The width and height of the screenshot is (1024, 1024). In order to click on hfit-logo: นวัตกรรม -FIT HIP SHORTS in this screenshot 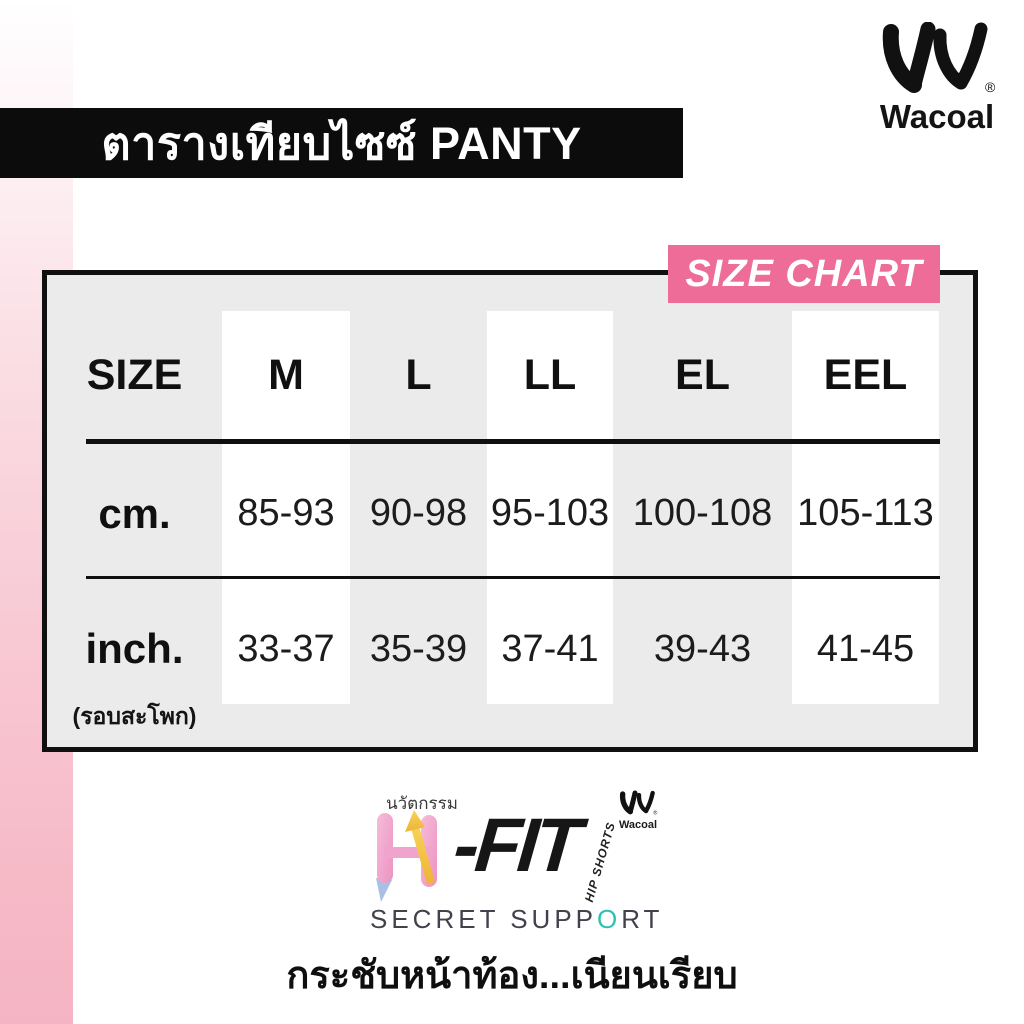, I will do `click(521, 866)`.